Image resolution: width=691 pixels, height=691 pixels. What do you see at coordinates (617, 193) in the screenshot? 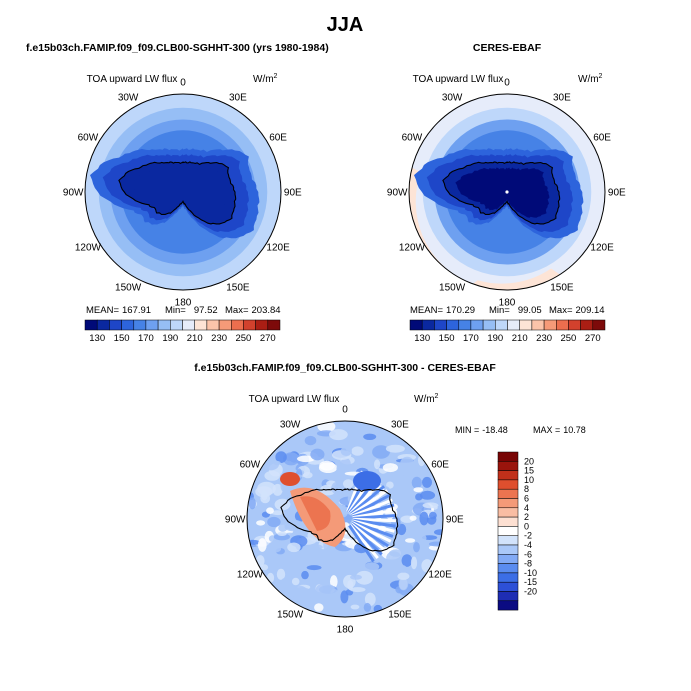
I see `panel-b-lon-label: 90E` at bounding box center [617, 193].